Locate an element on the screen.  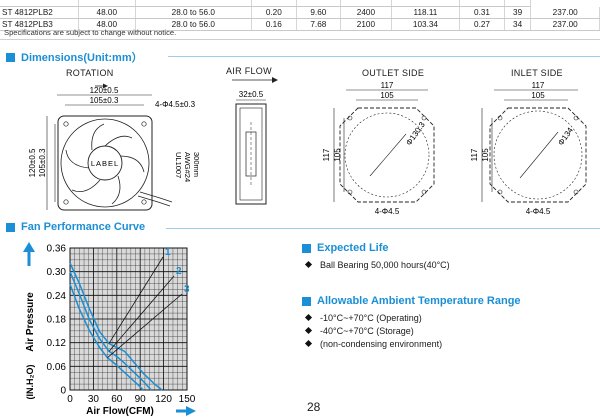
y-tick-label: 0.06 is located at coordinates (57, 367).